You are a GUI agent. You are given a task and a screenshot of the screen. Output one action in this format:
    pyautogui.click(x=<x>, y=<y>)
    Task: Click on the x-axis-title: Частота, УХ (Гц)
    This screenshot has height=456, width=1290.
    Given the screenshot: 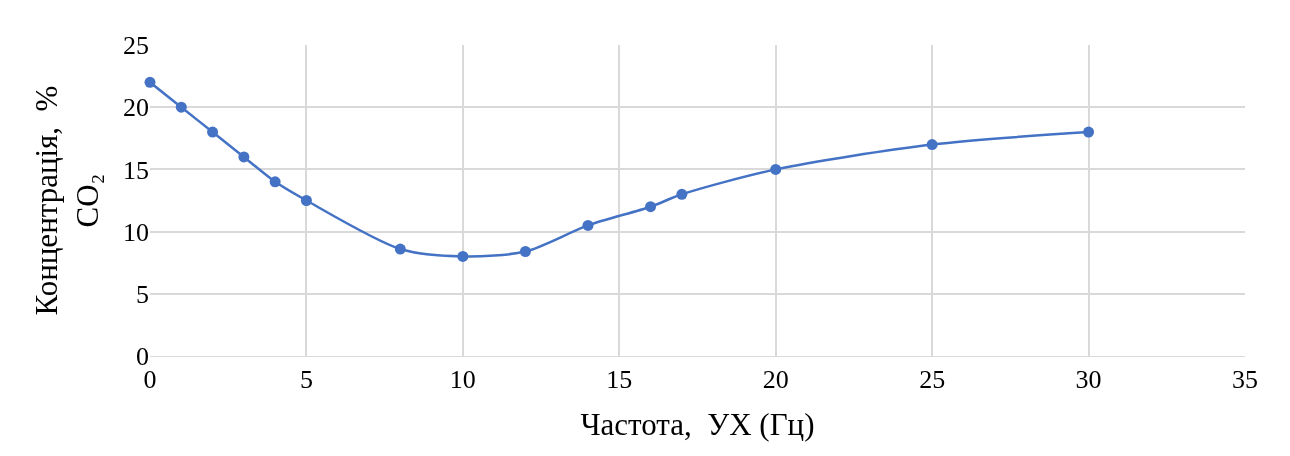 What is the action you would take?
    pyautogui.click(x=697, y=425)
    